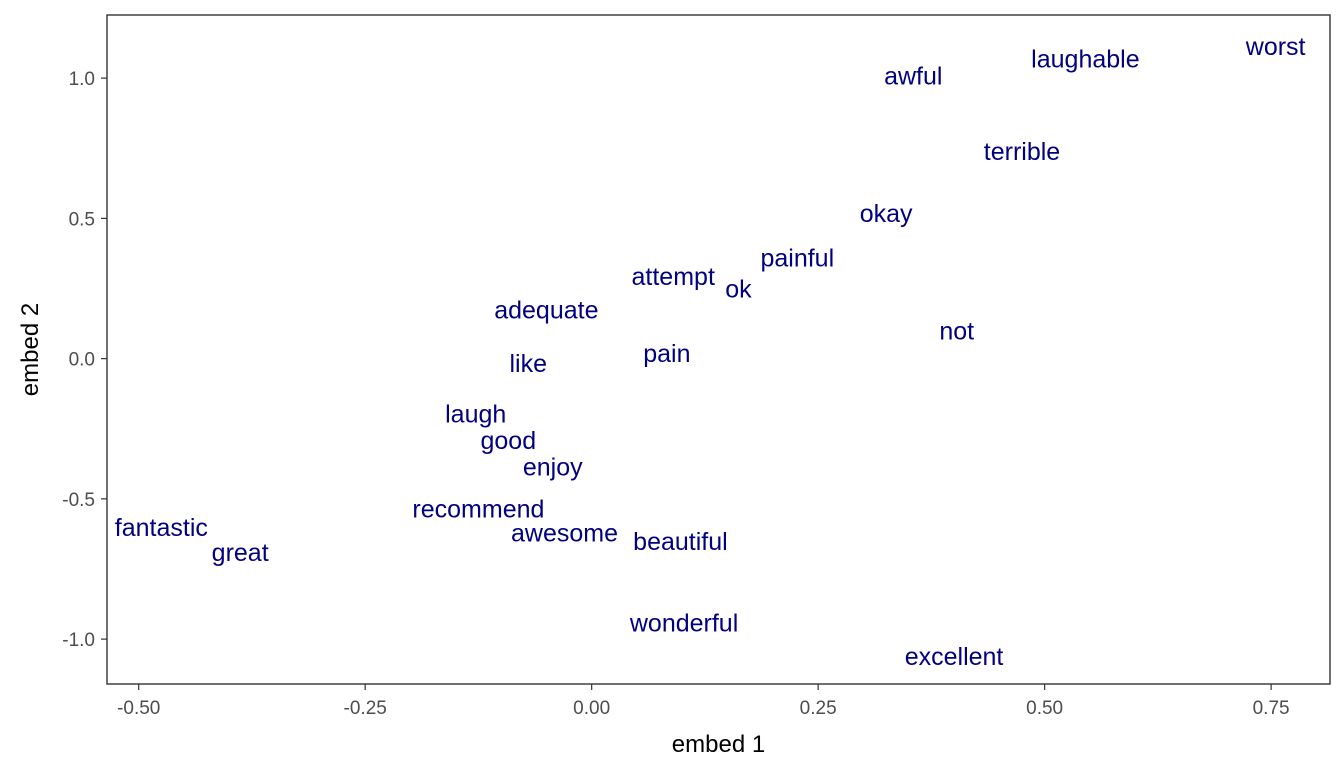 The image size is (1344, 773). What do you see at coordinates (528, 364) in the screenshot?
I see `point-label-like: like` at bounding box center [528, 364].